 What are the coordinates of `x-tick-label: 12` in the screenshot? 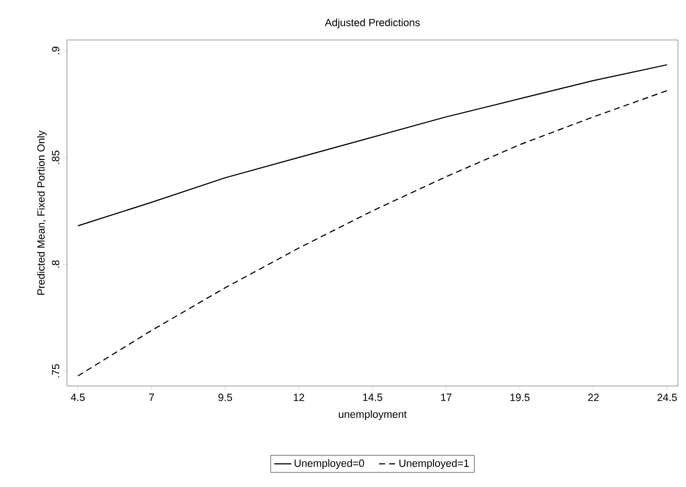 It's located at (299, 397).